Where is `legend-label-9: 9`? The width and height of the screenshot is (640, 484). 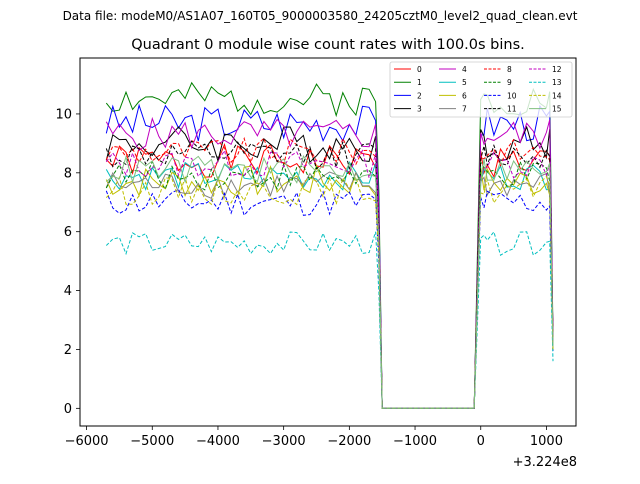 legend-label-9: 9 is located at coordinates (509, 82).